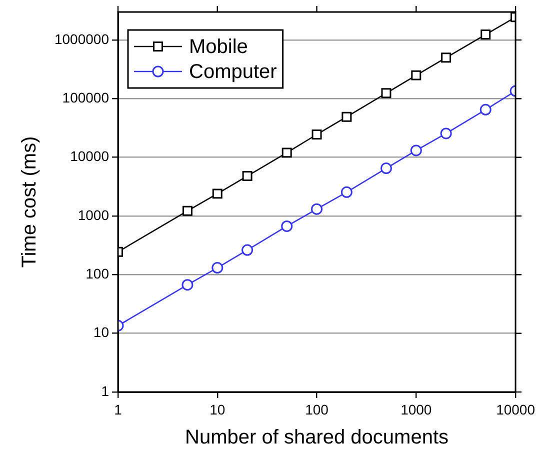  Describe the element at coordinates (101, 332) in the screenshot. I see `y-tick-label: 10` at that location.